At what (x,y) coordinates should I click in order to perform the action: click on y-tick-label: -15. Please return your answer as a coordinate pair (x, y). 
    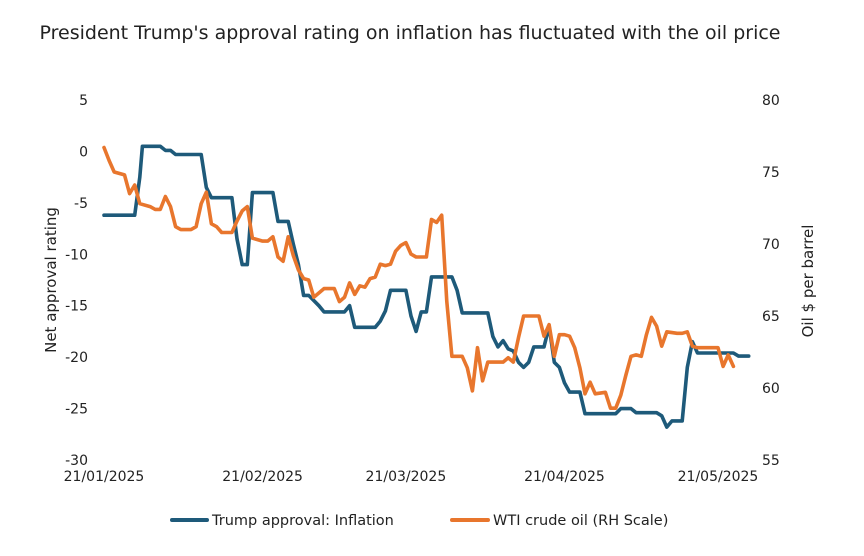
    Looking at the image, I should click on (76, 307).